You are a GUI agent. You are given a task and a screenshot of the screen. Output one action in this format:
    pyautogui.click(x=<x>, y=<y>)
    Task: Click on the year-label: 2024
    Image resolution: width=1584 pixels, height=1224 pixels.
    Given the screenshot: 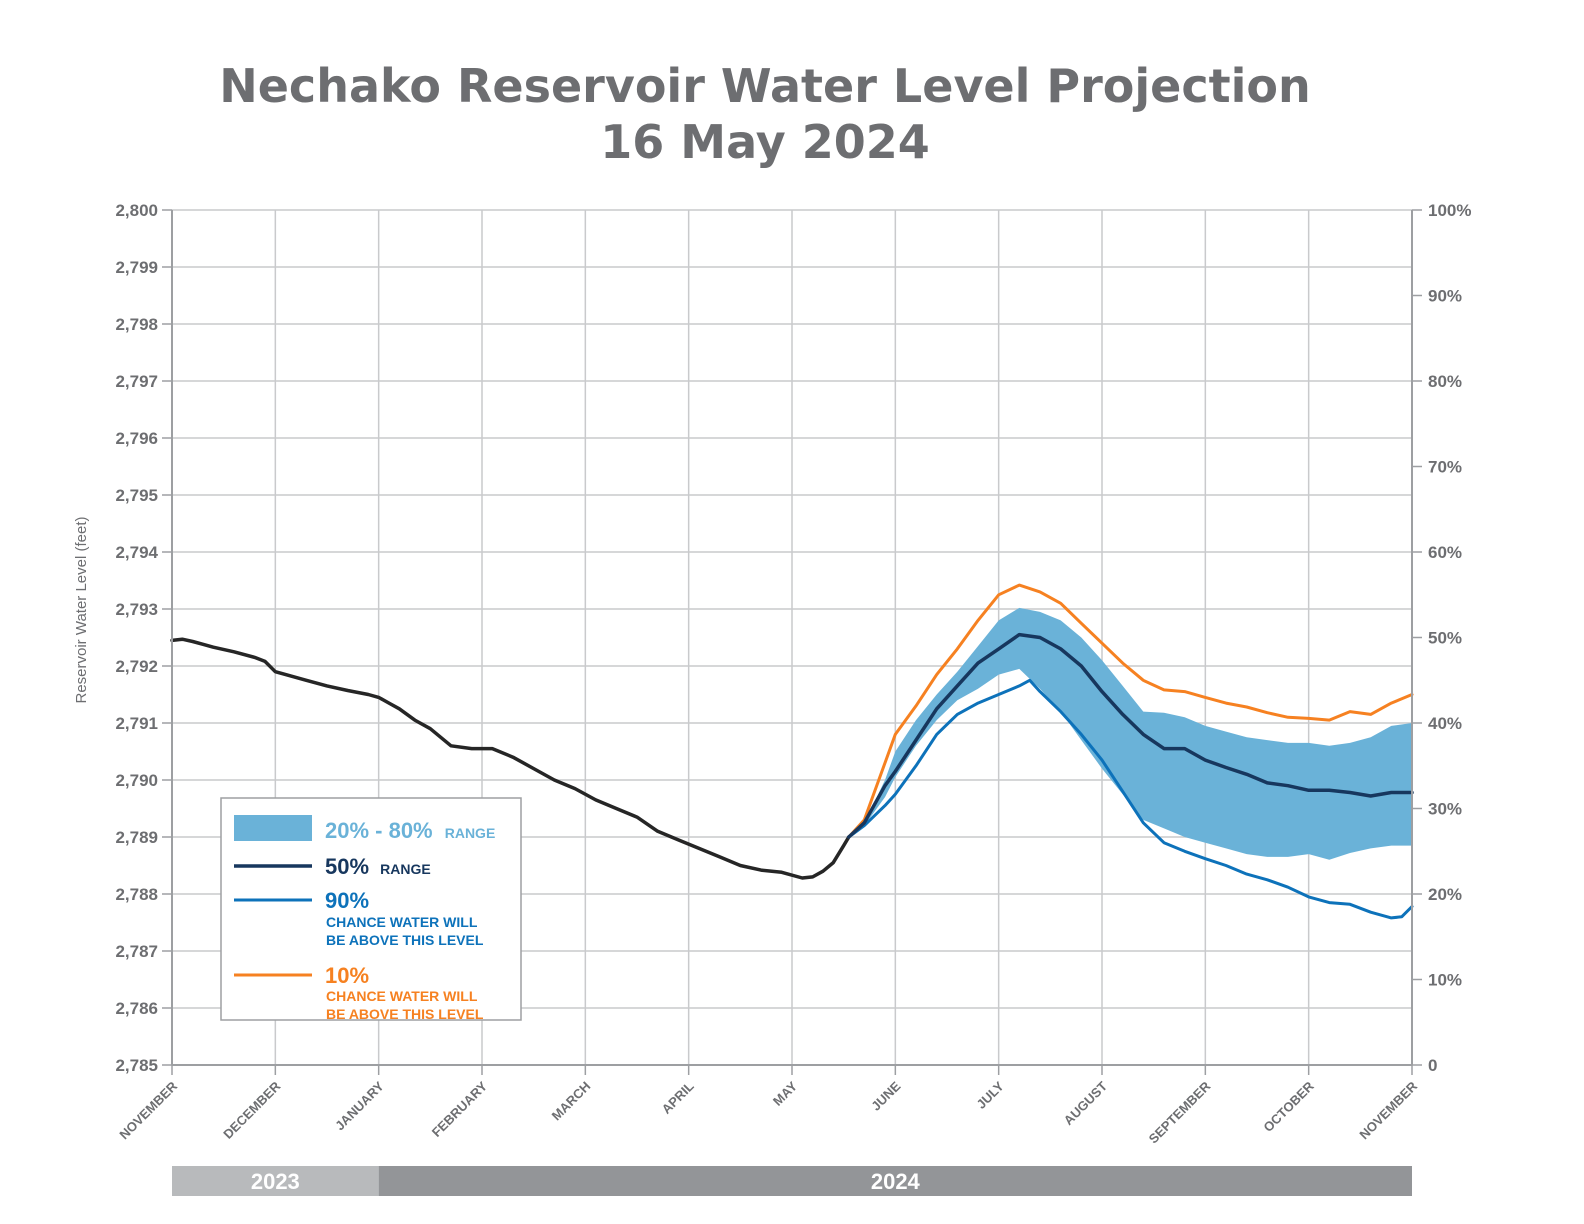 What is the action you would take?
    pyautogui.click(x=896, y=1181)
    